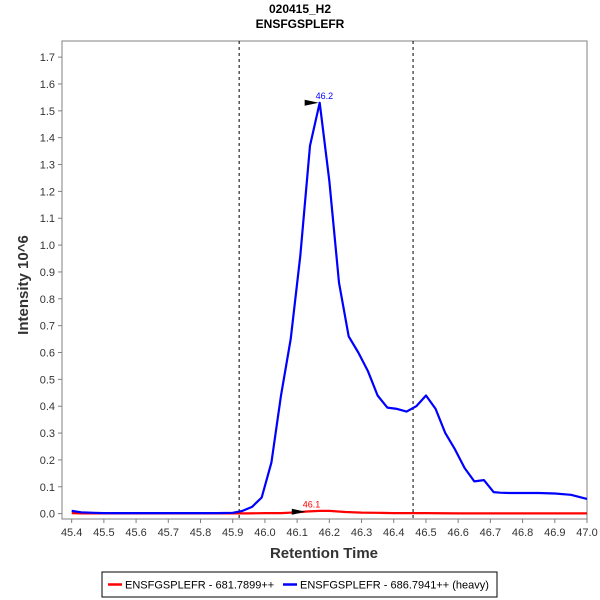 Image resolution: width=600 pixels, height=600 pixels. I want to click on peak-annotations: 46.1 46.2, so click(312, 303).